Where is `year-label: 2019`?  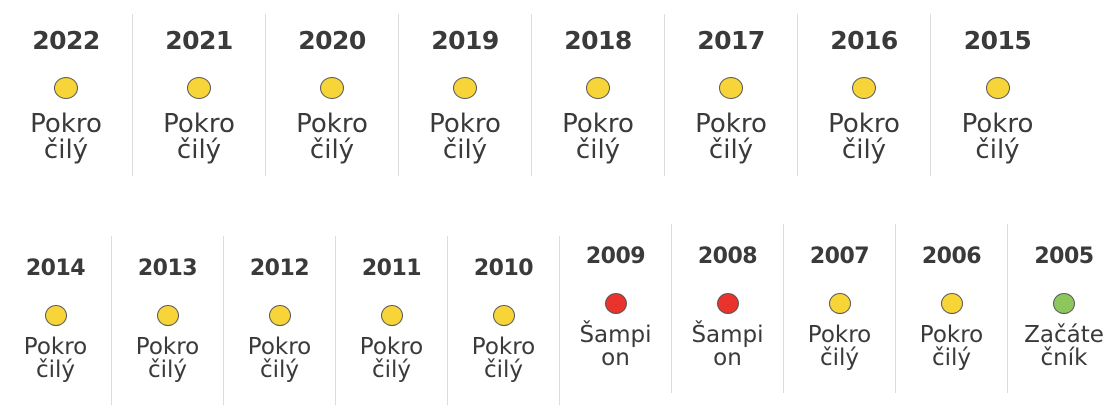 year-label: 2019 is located at coordinates (465, 40).